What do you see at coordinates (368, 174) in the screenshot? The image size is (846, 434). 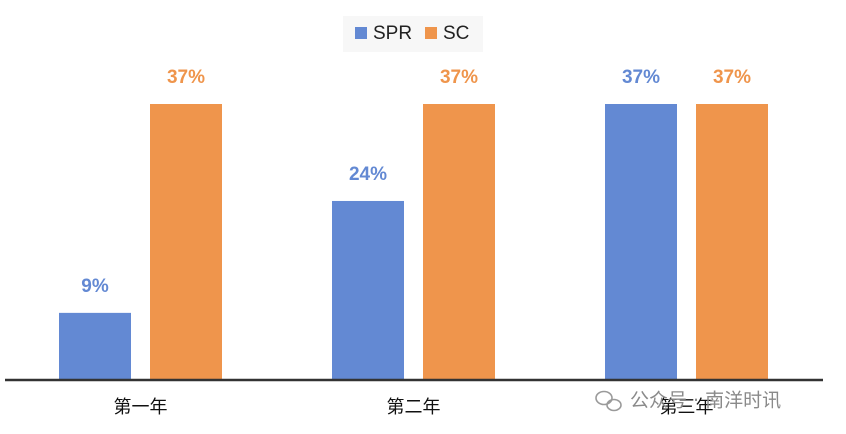 I see `value-label: 24%` at bounding box center [368, 174].